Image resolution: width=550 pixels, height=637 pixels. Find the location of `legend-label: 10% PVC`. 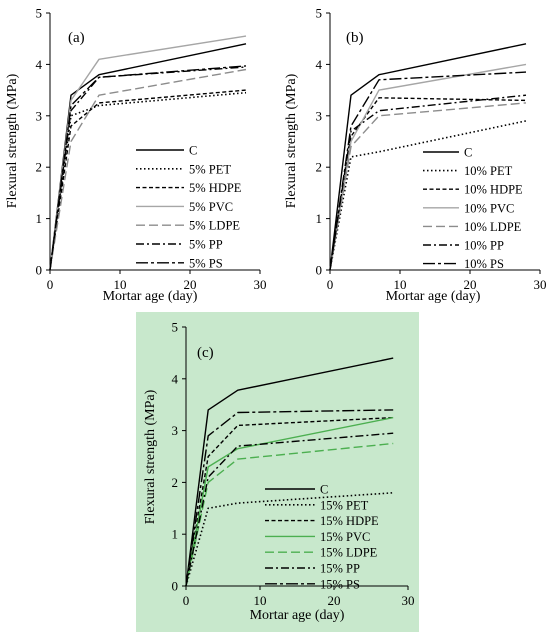

legend-label: 10% PVC is located at coordinates (489, 208).